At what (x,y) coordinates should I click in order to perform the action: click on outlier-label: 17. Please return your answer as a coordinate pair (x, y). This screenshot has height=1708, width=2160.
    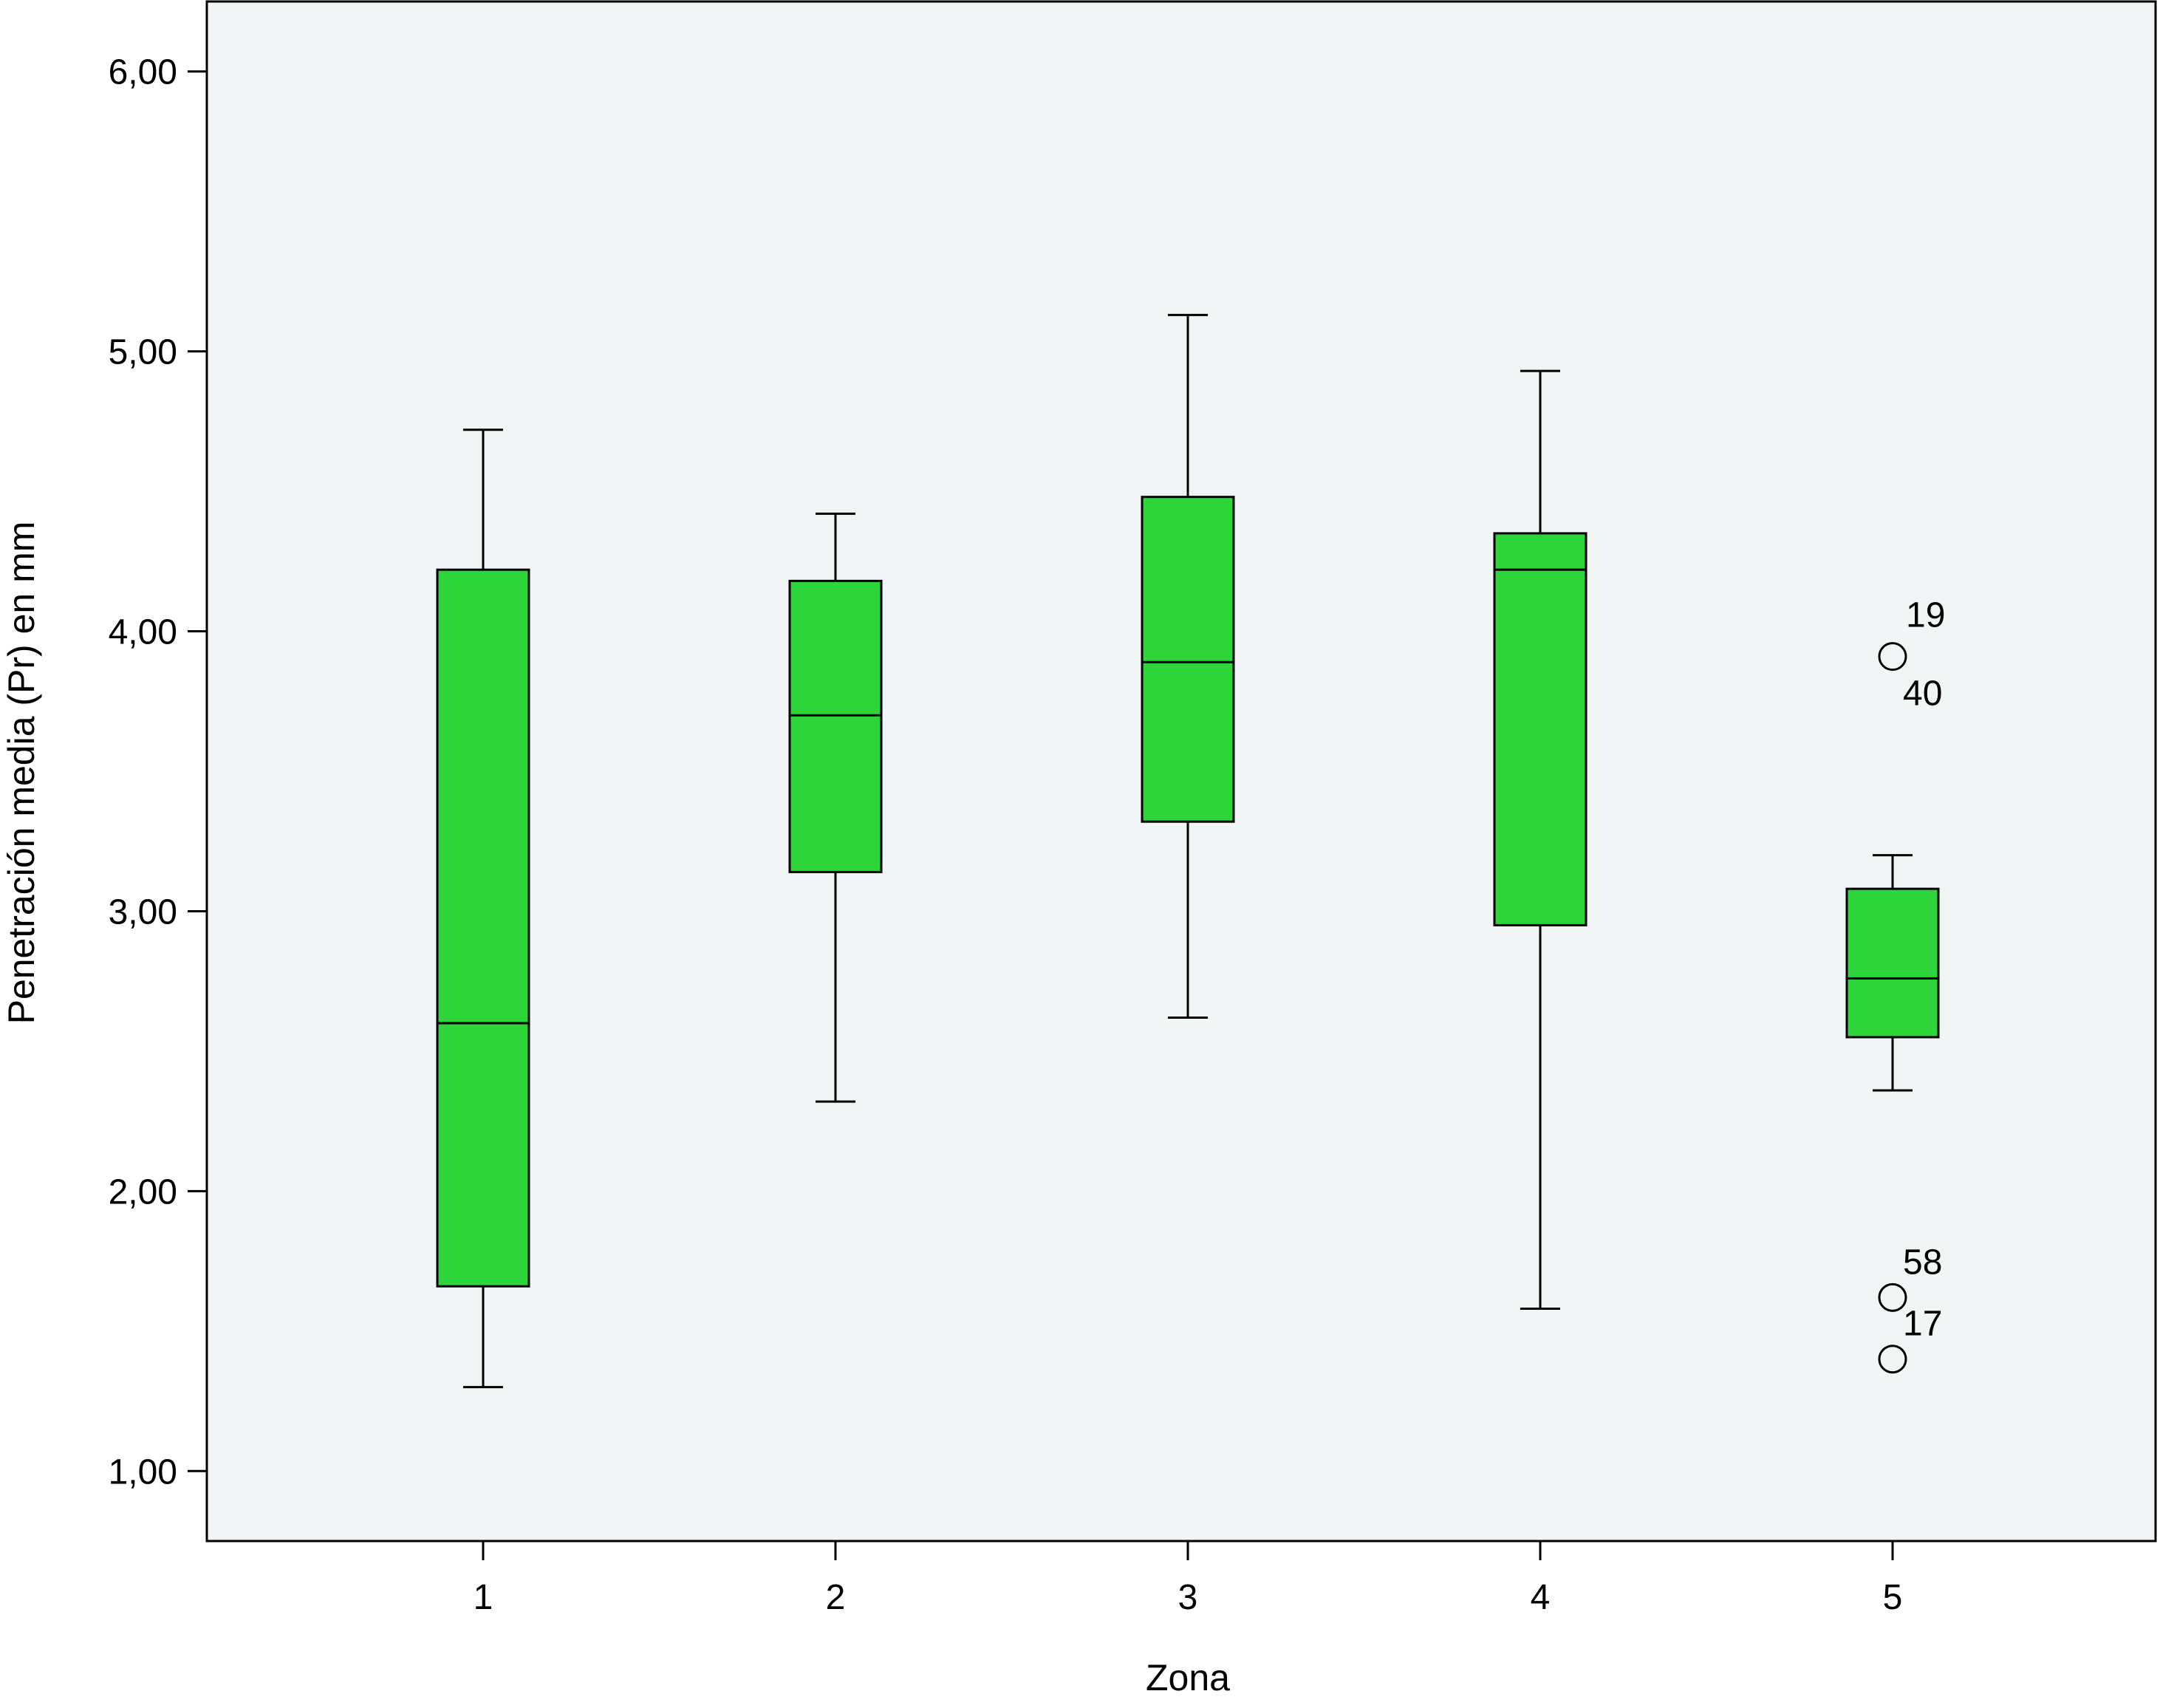
    Looking at the image, I should click on (1923, 1324).